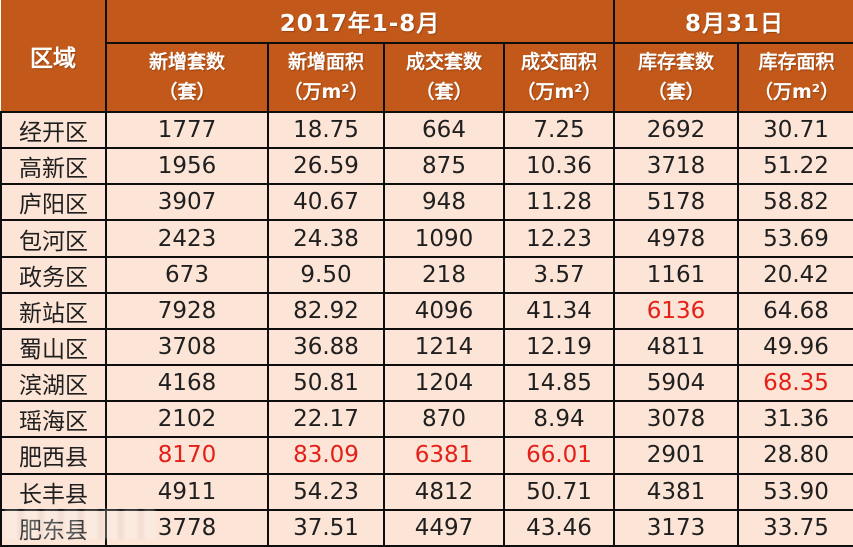  I want to click on value-cell: 2423, so click(187, 238).